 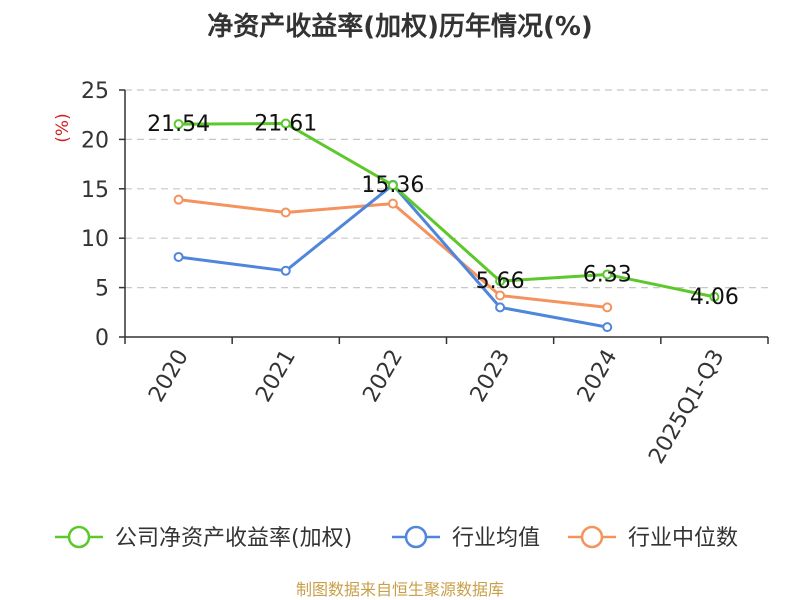 I want to click on chart-title: 净资产收益率(加权)历年情况(%), so click(x=400, y=26).